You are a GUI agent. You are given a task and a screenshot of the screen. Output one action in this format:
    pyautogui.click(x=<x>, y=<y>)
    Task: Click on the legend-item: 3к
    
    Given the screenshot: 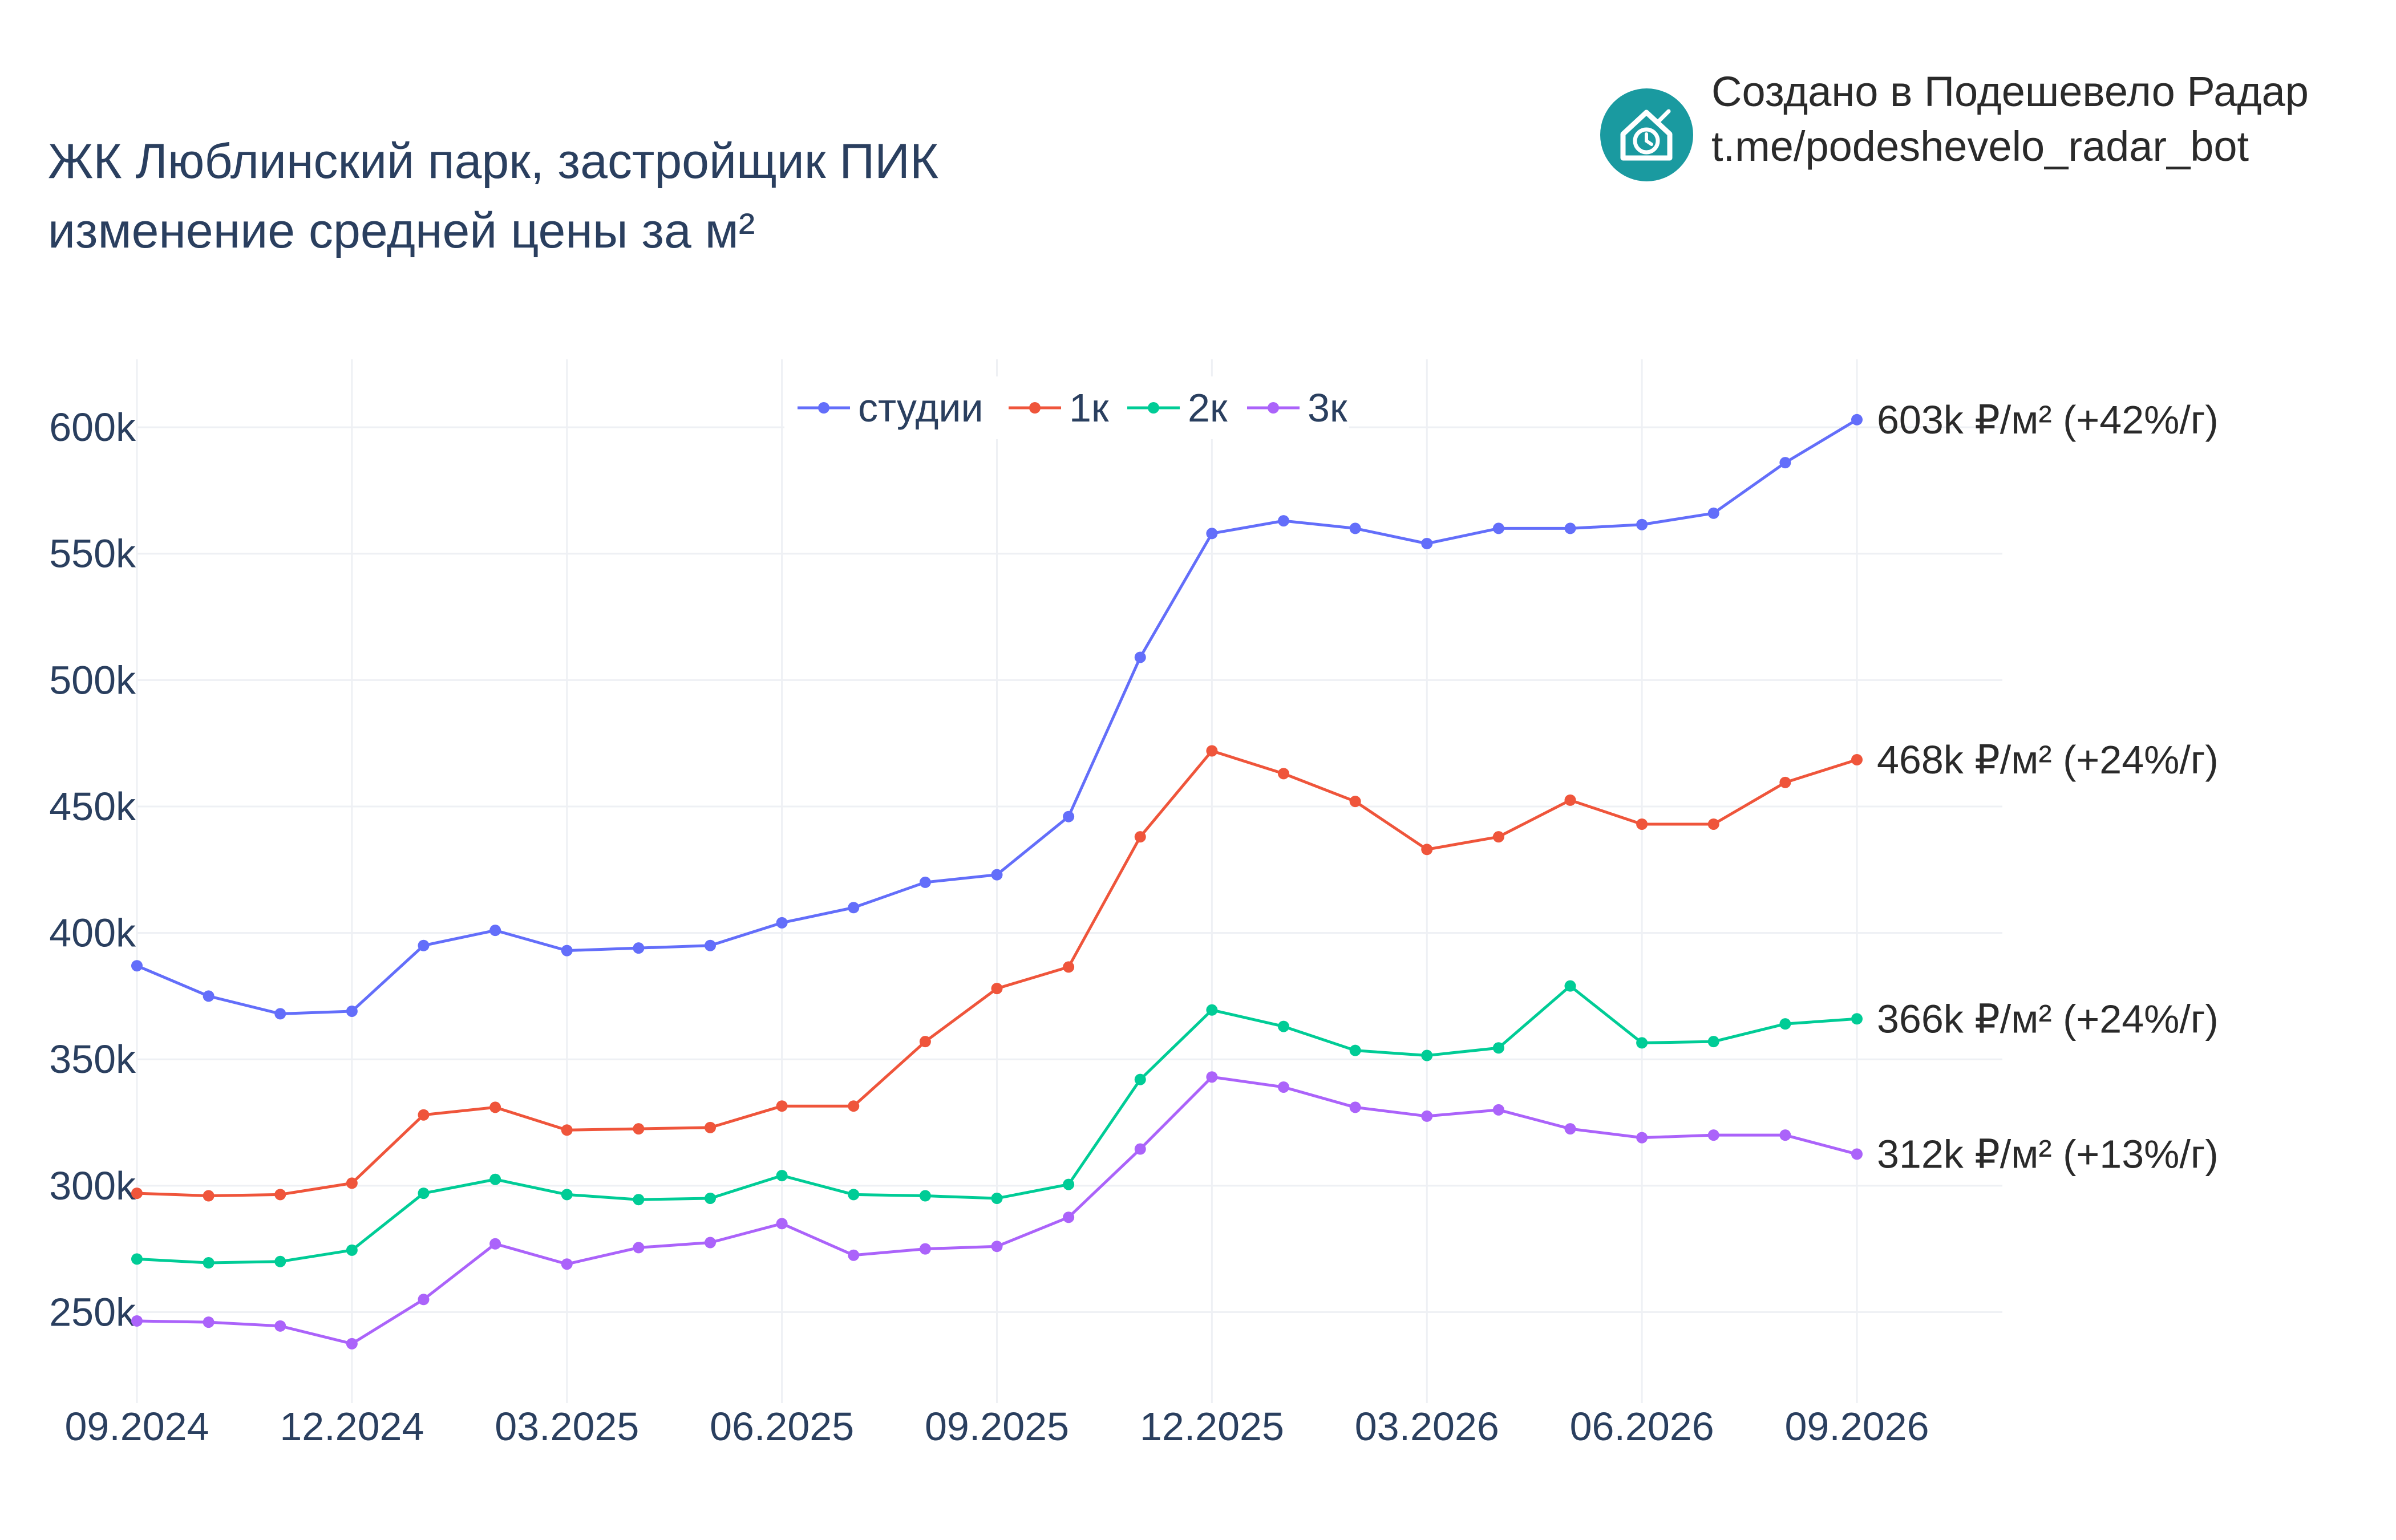 What is the action you would take?
    pyautogui.click(x=1297, y=408)
    